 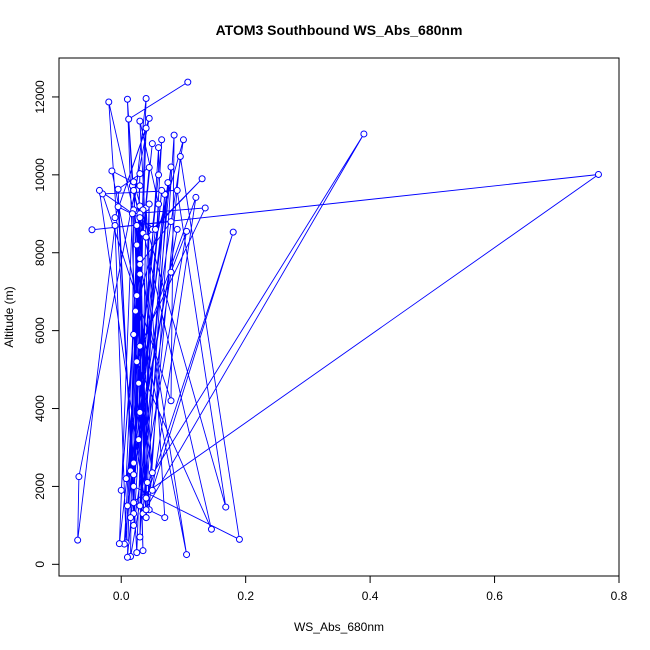 What do you see at coordinates (40, 330) in the screenshot?
I see `y-tick-label: 6000` at bounding box center [40, 330].